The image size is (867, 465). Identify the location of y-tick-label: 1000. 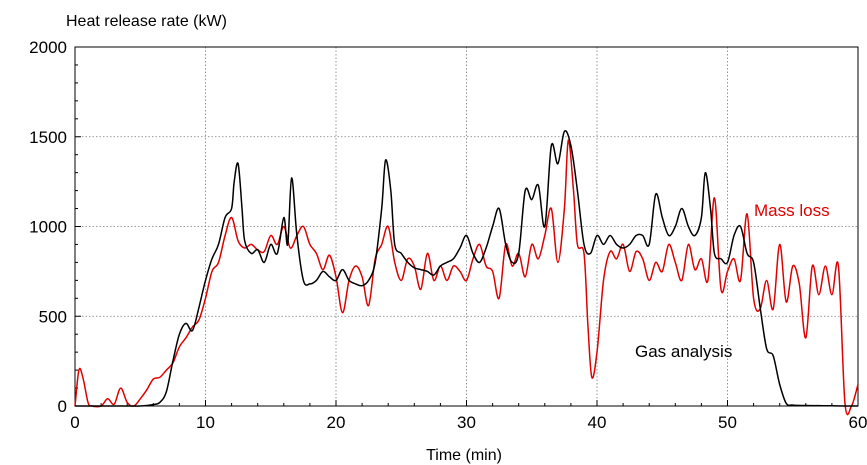
(48, 227).